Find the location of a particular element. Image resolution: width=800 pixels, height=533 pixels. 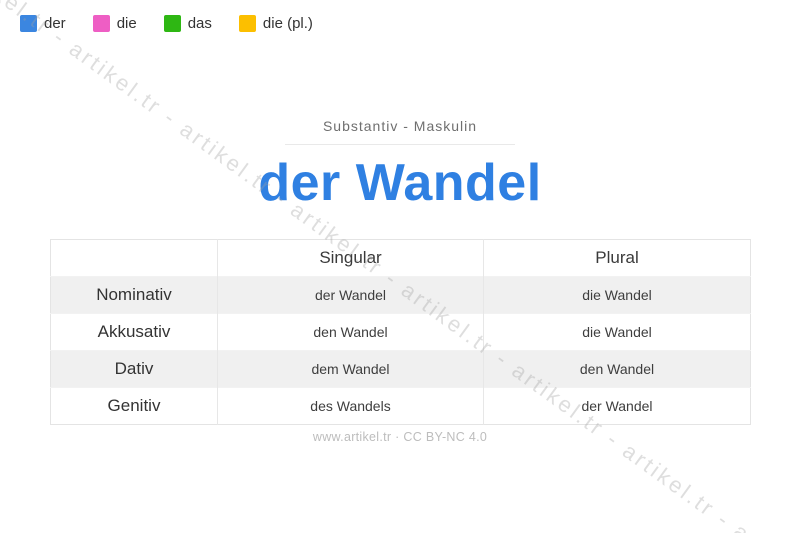

legend-item-die: die is located at coordinates (114, 23).